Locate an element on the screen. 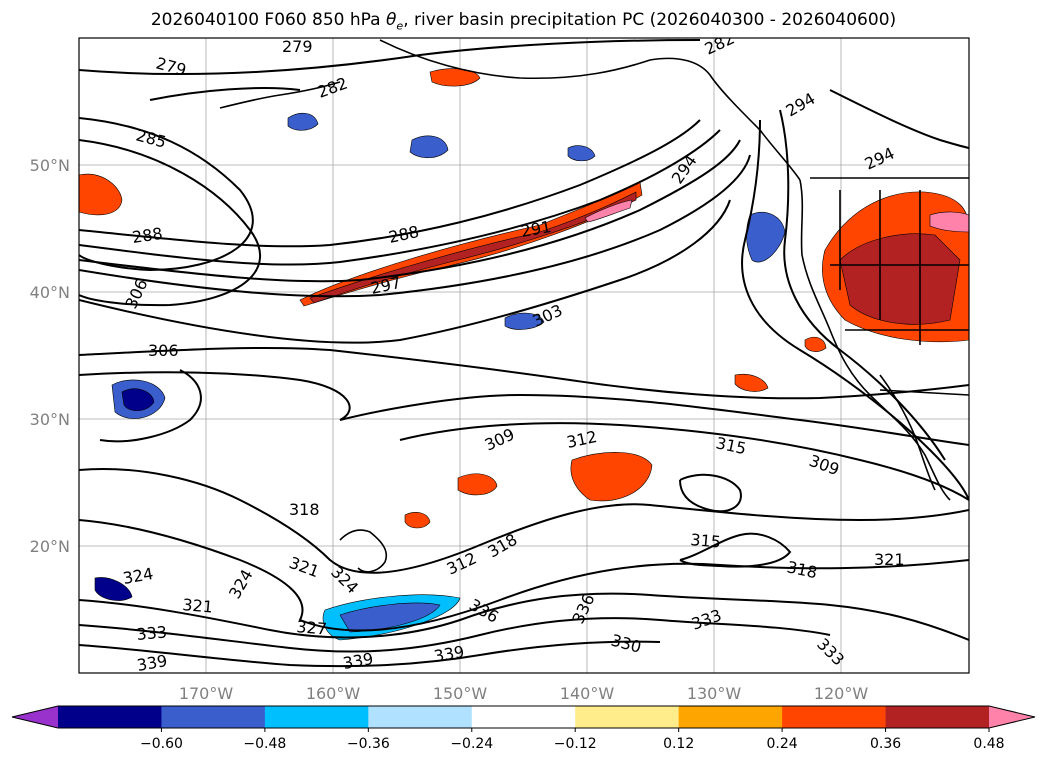  east-precip is located at coordinates (751, 382).